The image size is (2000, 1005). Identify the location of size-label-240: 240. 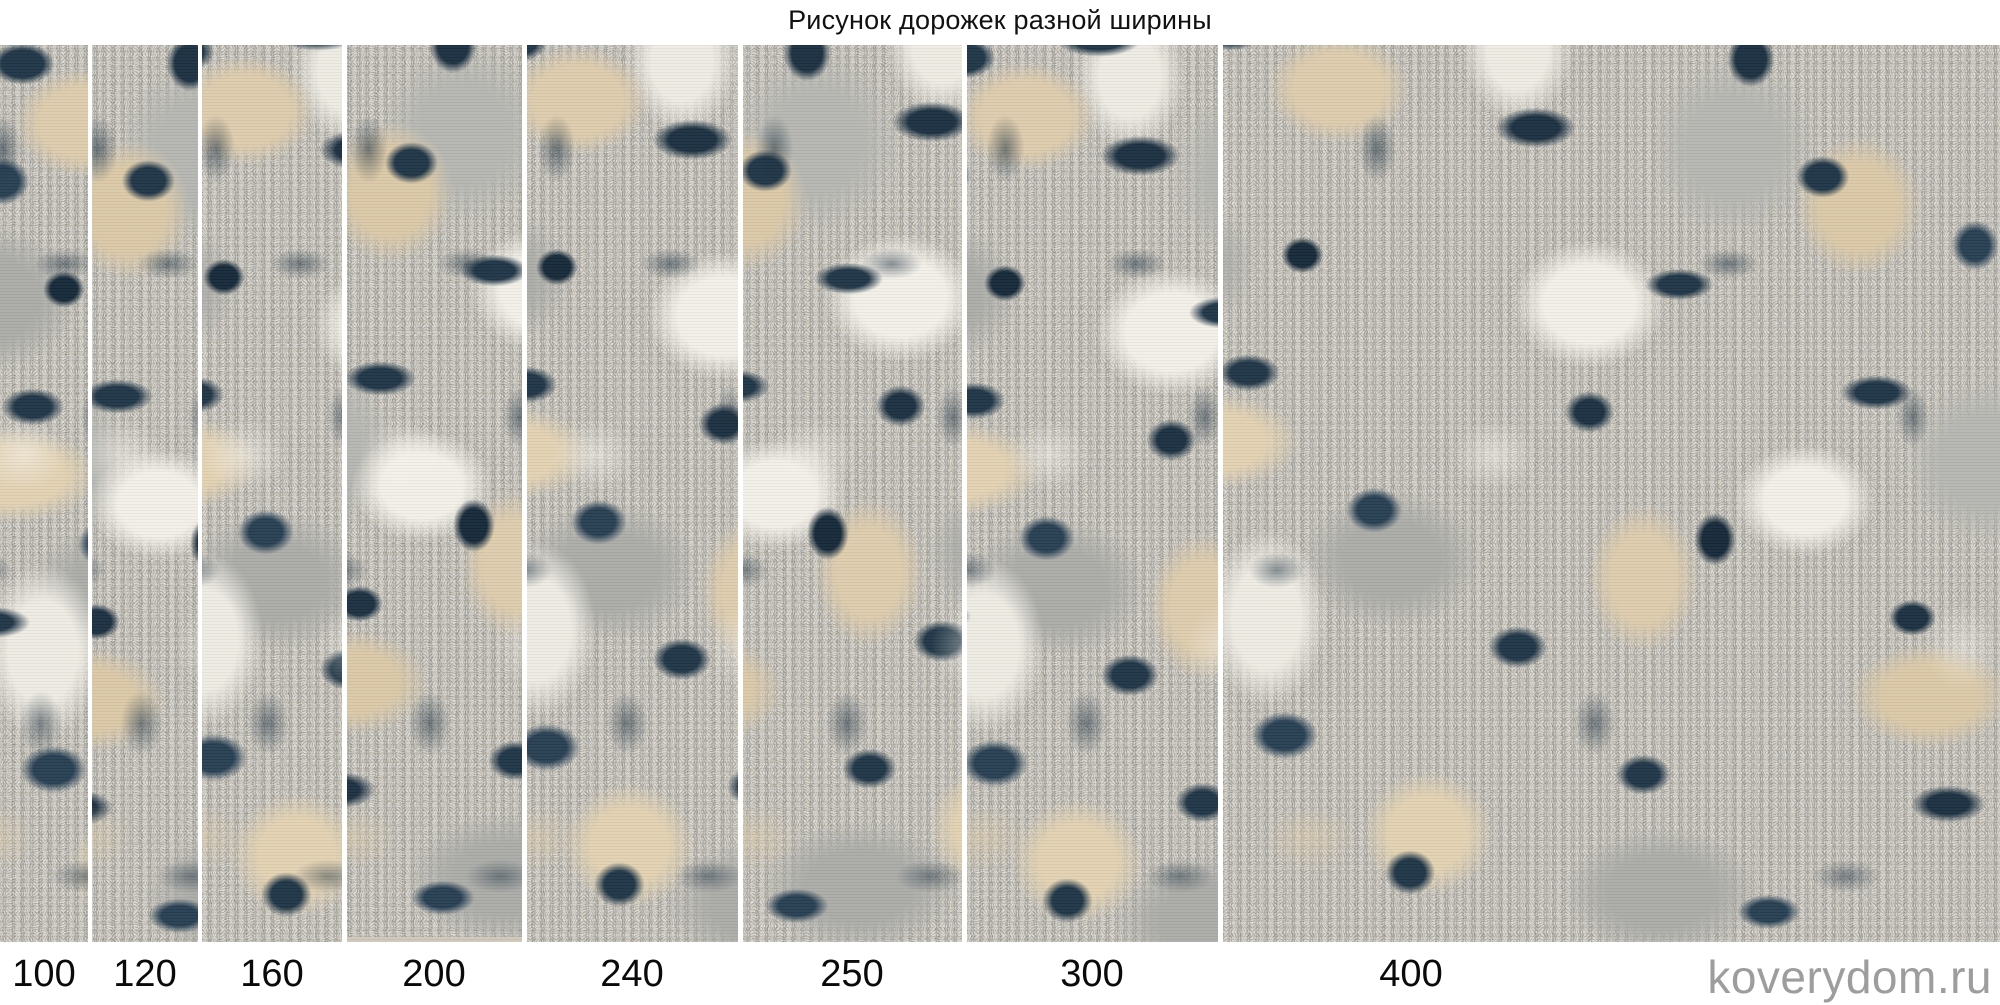
(632, 974).